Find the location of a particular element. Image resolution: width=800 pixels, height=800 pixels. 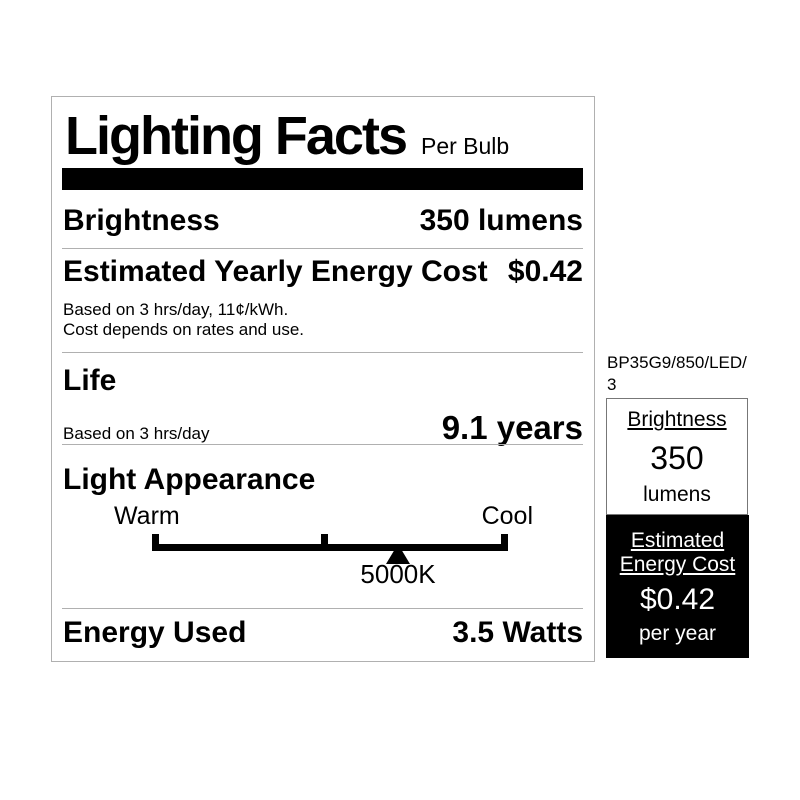

cool-label: Cool is located at coordinates (507, 516).